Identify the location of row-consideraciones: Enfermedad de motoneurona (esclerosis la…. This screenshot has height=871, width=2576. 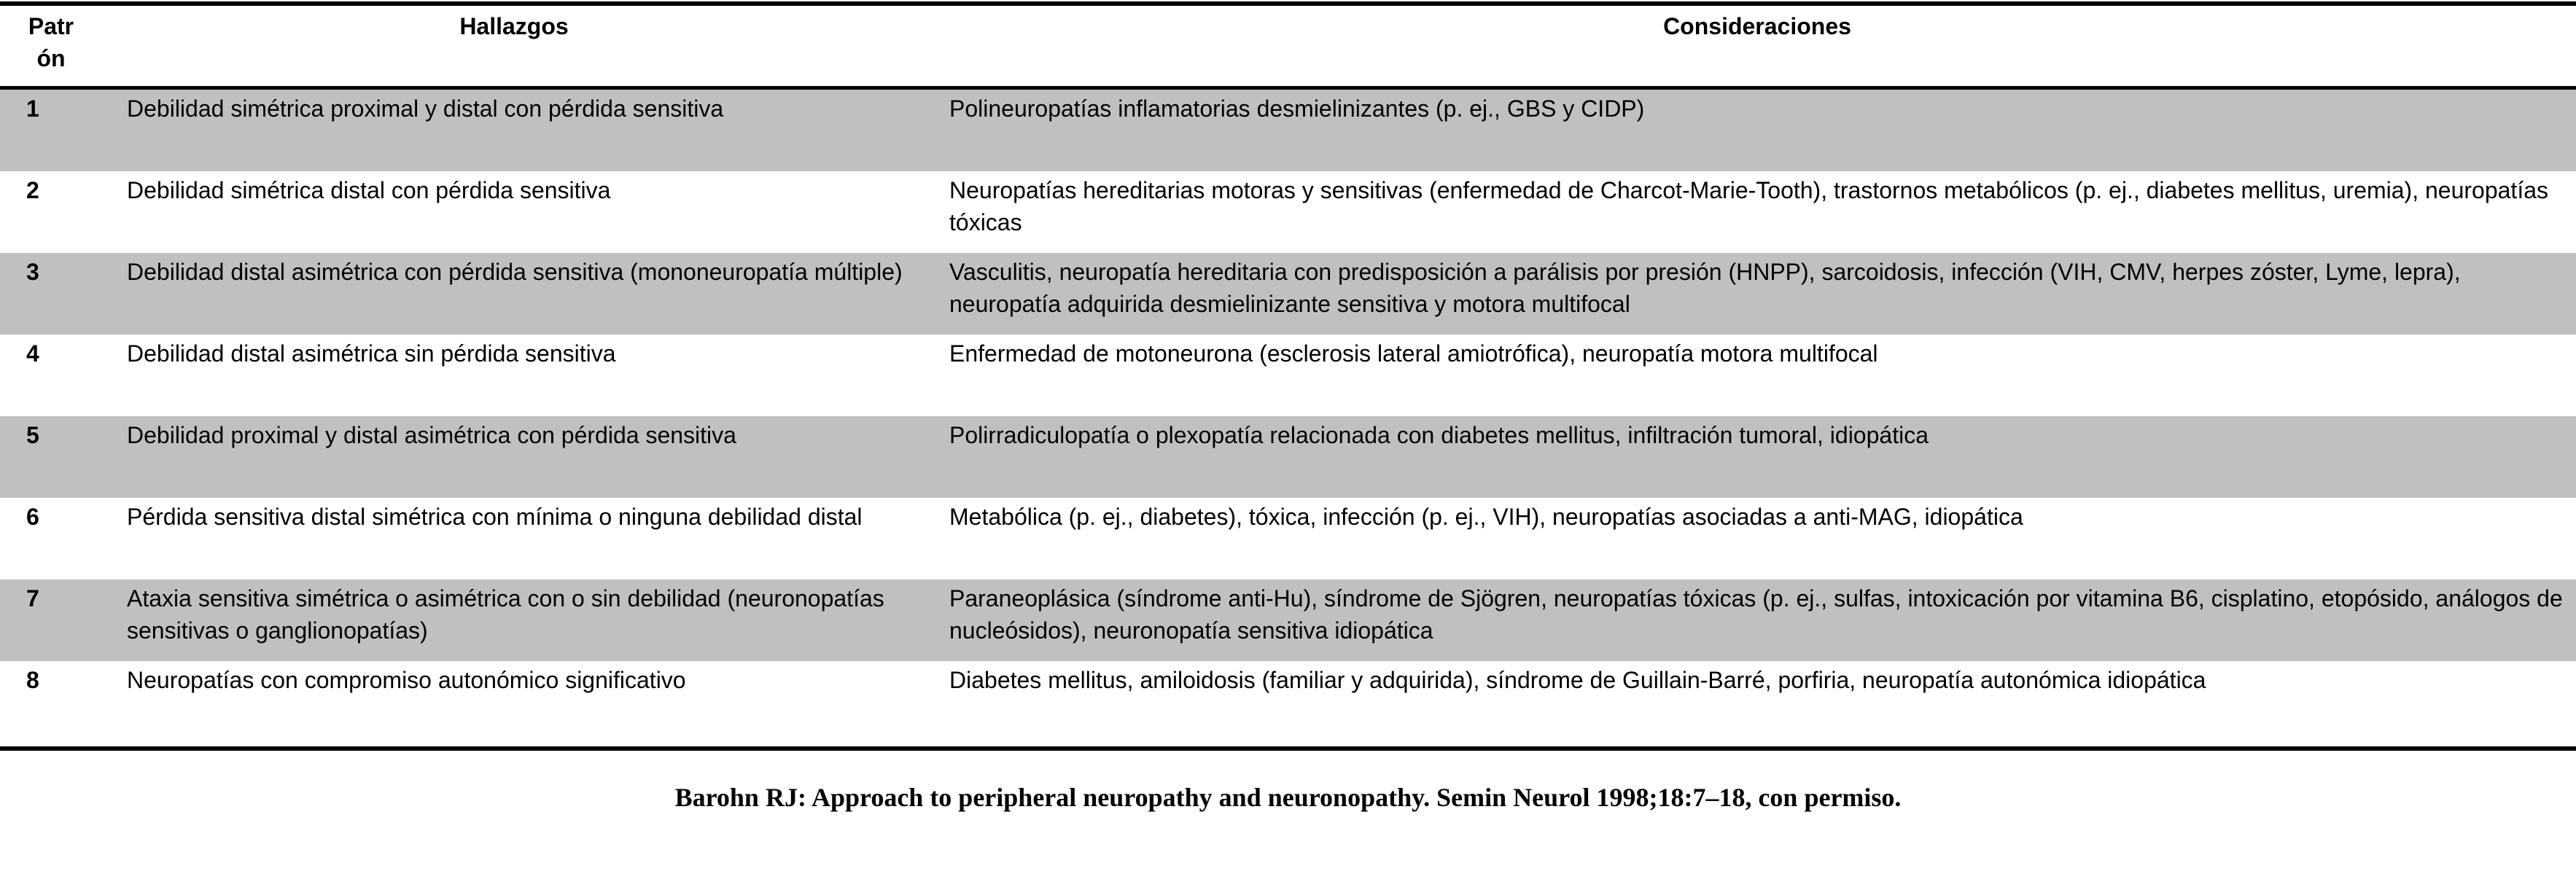
(1413, 354).